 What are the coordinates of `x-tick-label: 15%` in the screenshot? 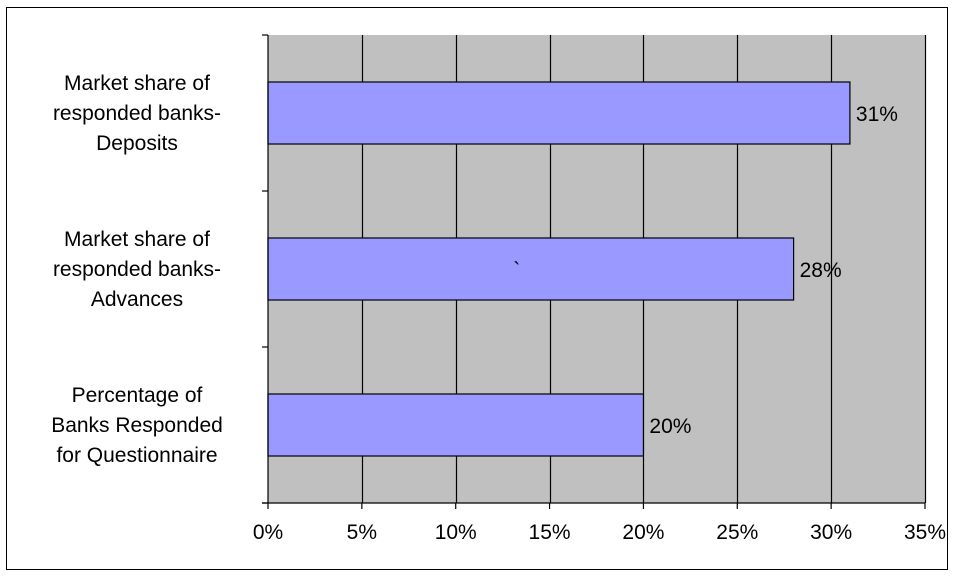 It's located at (550, 532).